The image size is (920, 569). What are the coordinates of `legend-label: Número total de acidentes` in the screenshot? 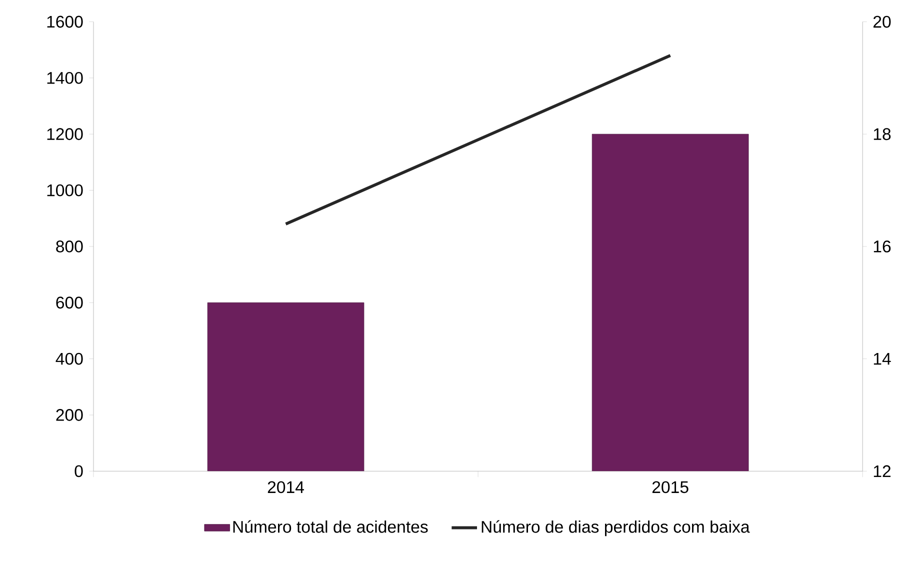 It's located at (330, 526).